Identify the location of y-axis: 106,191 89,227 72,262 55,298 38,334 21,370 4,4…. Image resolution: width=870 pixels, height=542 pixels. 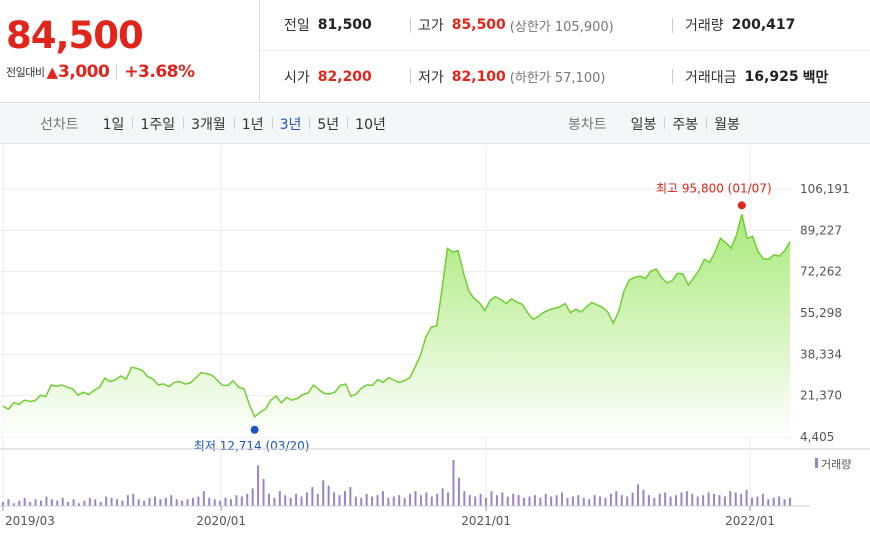
(825, 313).